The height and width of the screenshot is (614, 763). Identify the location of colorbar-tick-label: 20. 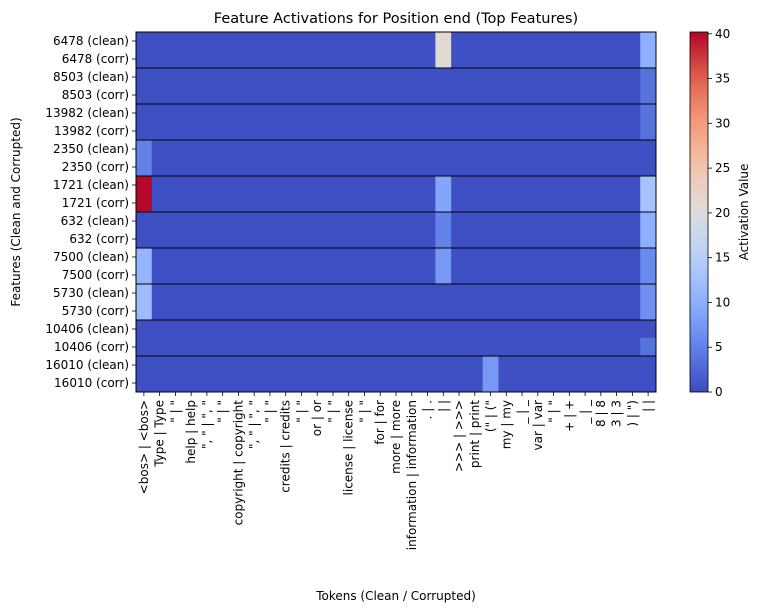
(722, 213).